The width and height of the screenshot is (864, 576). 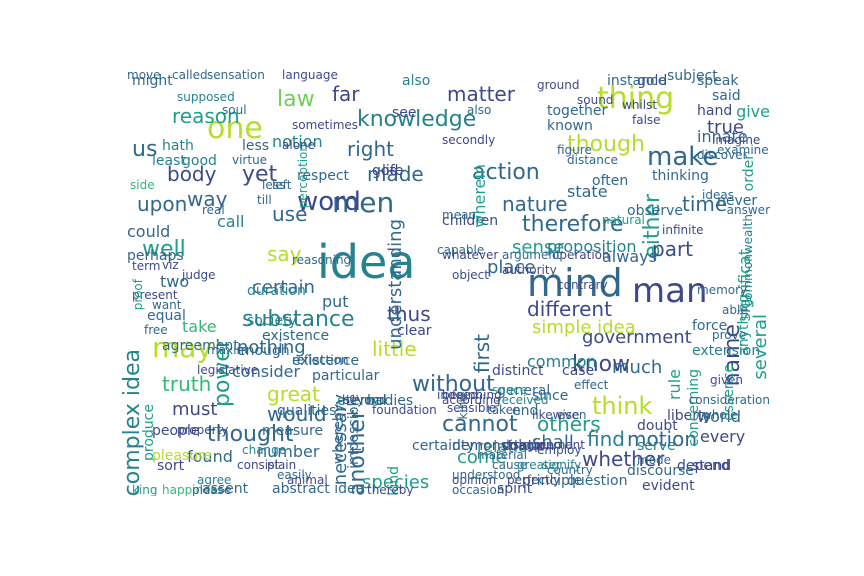 I want to click on cloud-word: king, so click(x=145, y=489).